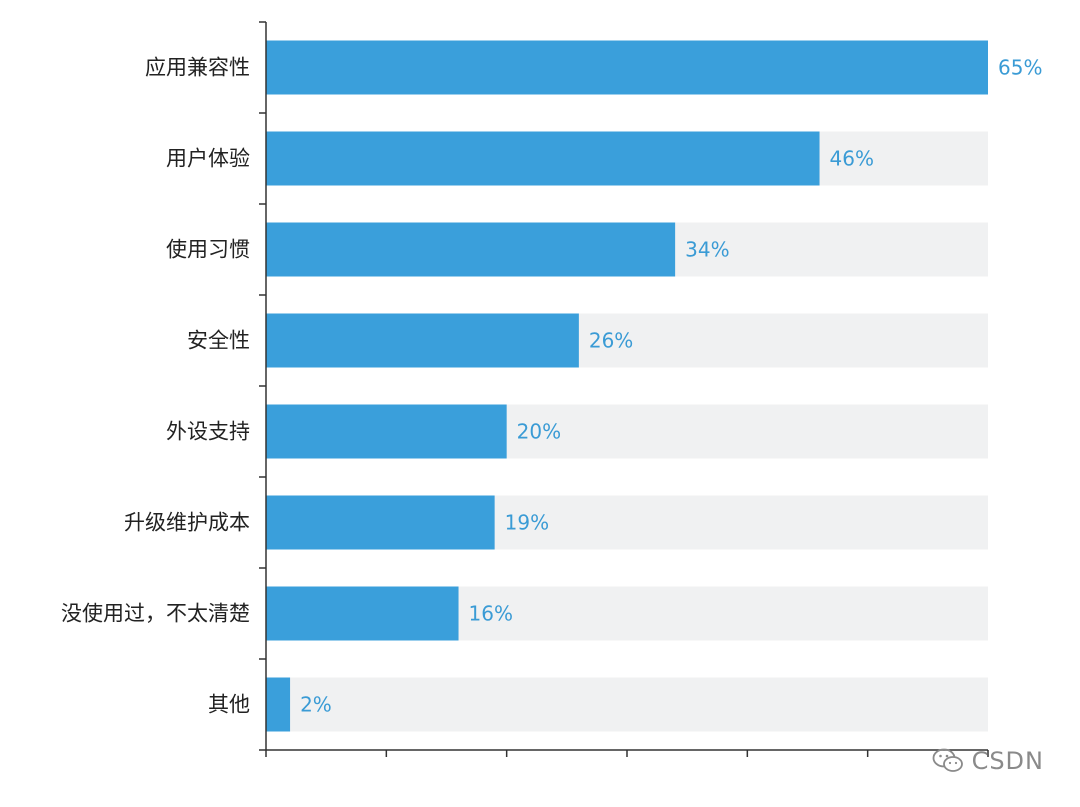  Describe the element at coordinates (947, 760) in the screenshot. I see `wechat-icon` at that location.